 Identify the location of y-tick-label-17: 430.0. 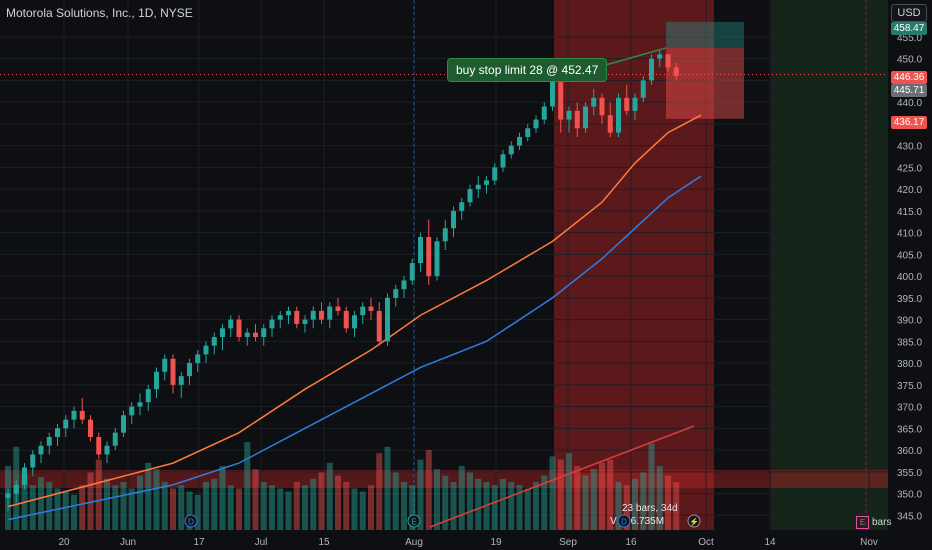
(909, 147).